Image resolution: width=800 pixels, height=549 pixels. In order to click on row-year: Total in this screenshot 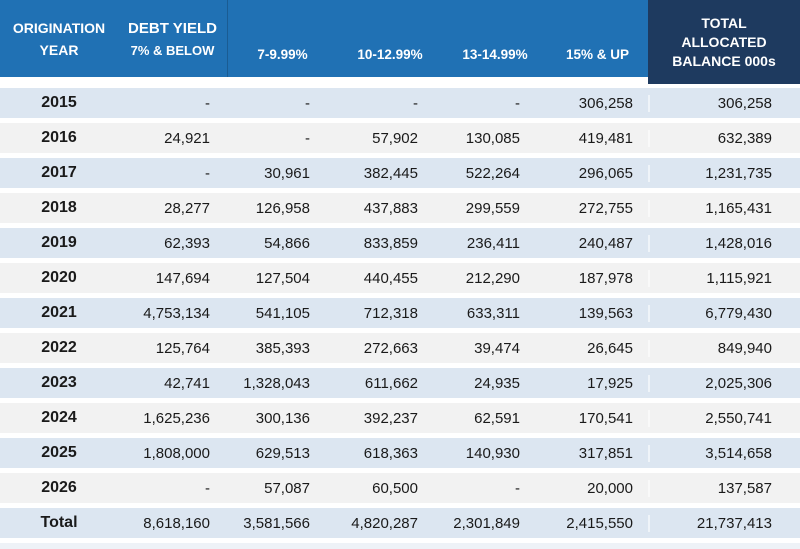, I will do `click(59, 522)`.